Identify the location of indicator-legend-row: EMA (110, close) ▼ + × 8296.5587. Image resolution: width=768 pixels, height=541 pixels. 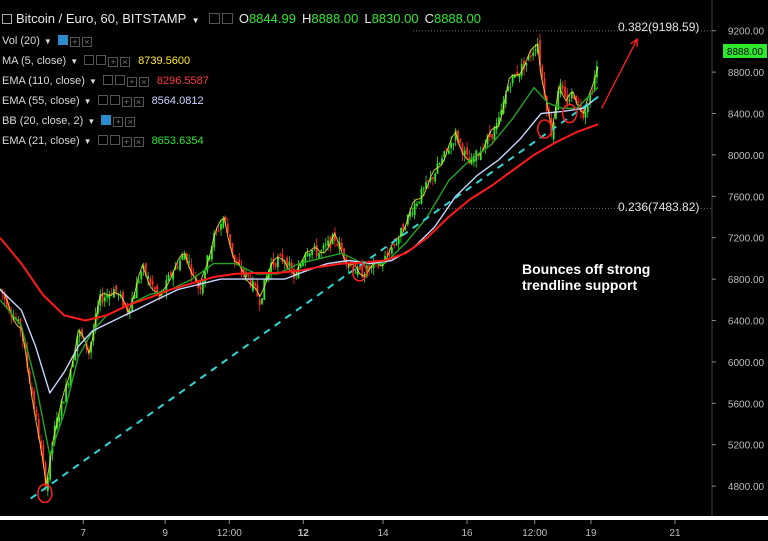
(105, 81).